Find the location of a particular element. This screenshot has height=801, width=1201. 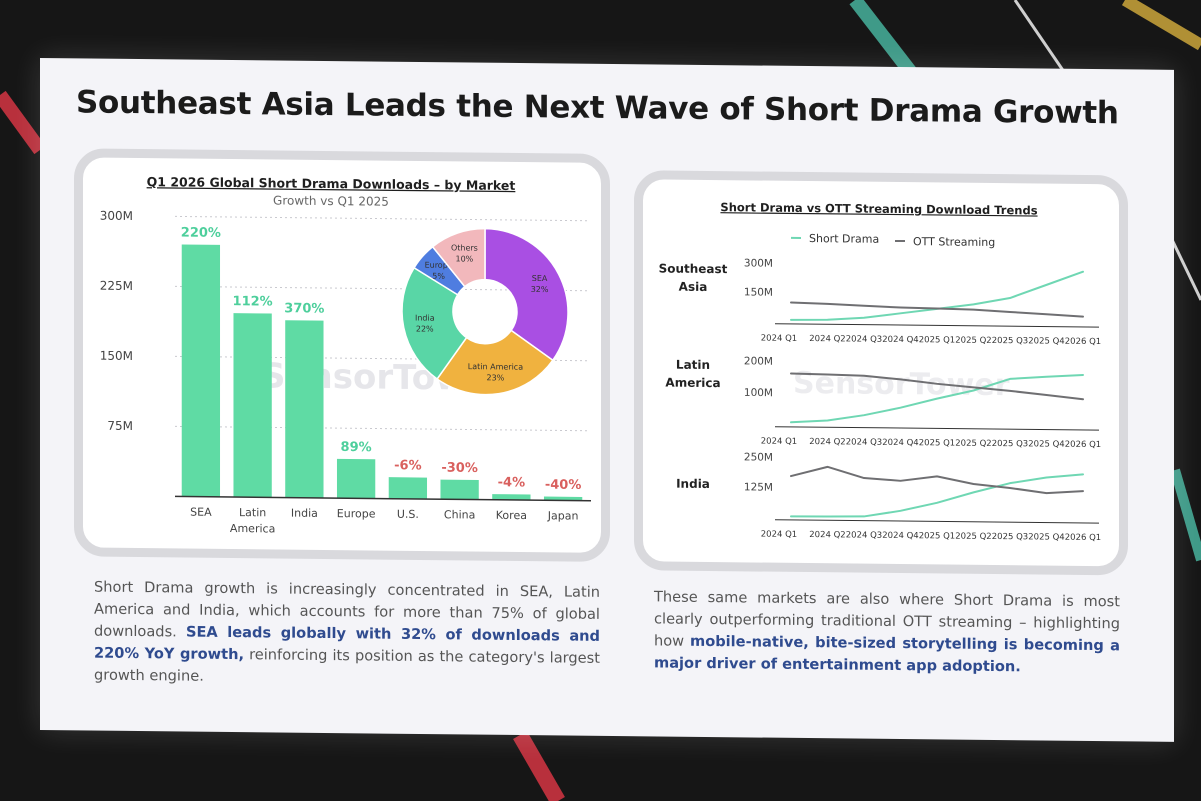

legend-label-short-drama: Short Drama is located at coordinates (844, 239).